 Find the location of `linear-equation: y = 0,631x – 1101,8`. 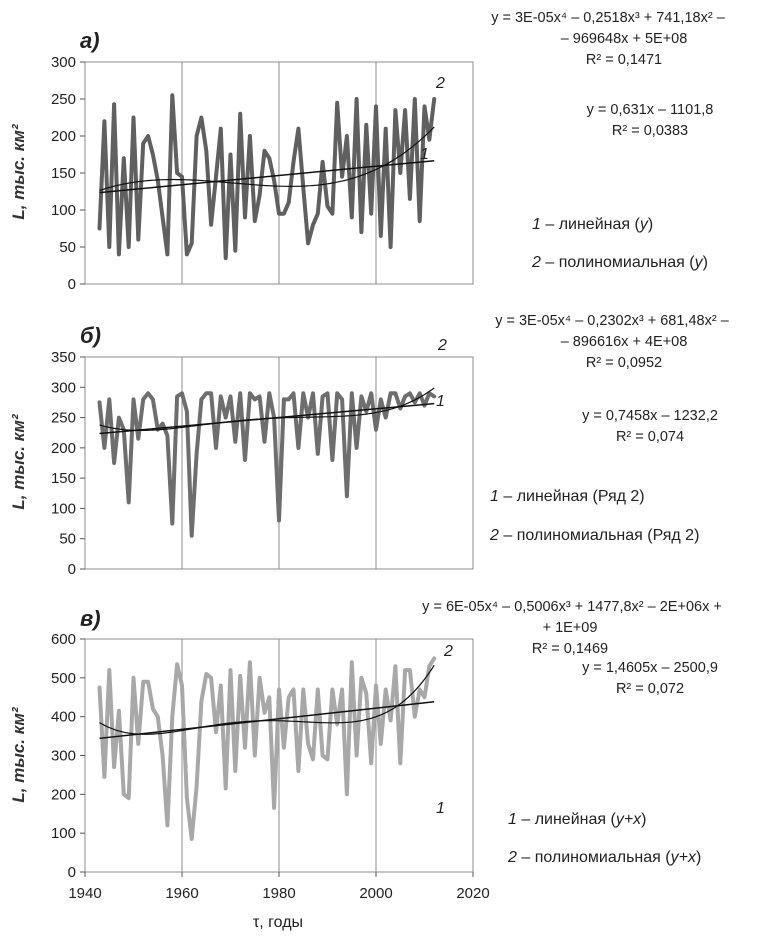

linear-equation: y = 0,631x – 1101,8 is located at coordinates (650, 110).